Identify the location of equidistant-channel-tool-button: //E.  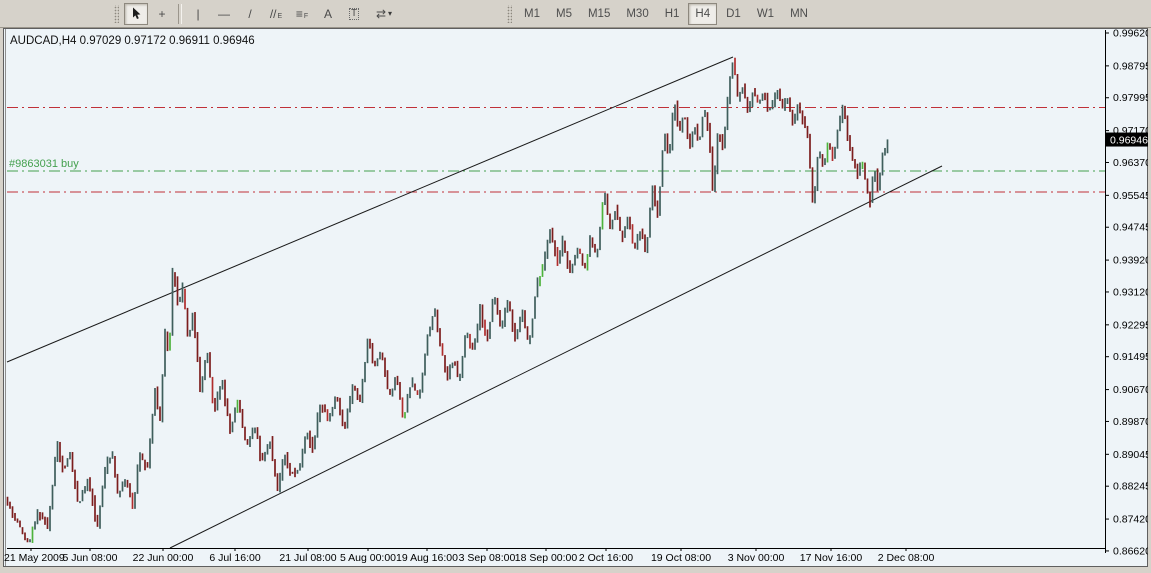
(276, 14).